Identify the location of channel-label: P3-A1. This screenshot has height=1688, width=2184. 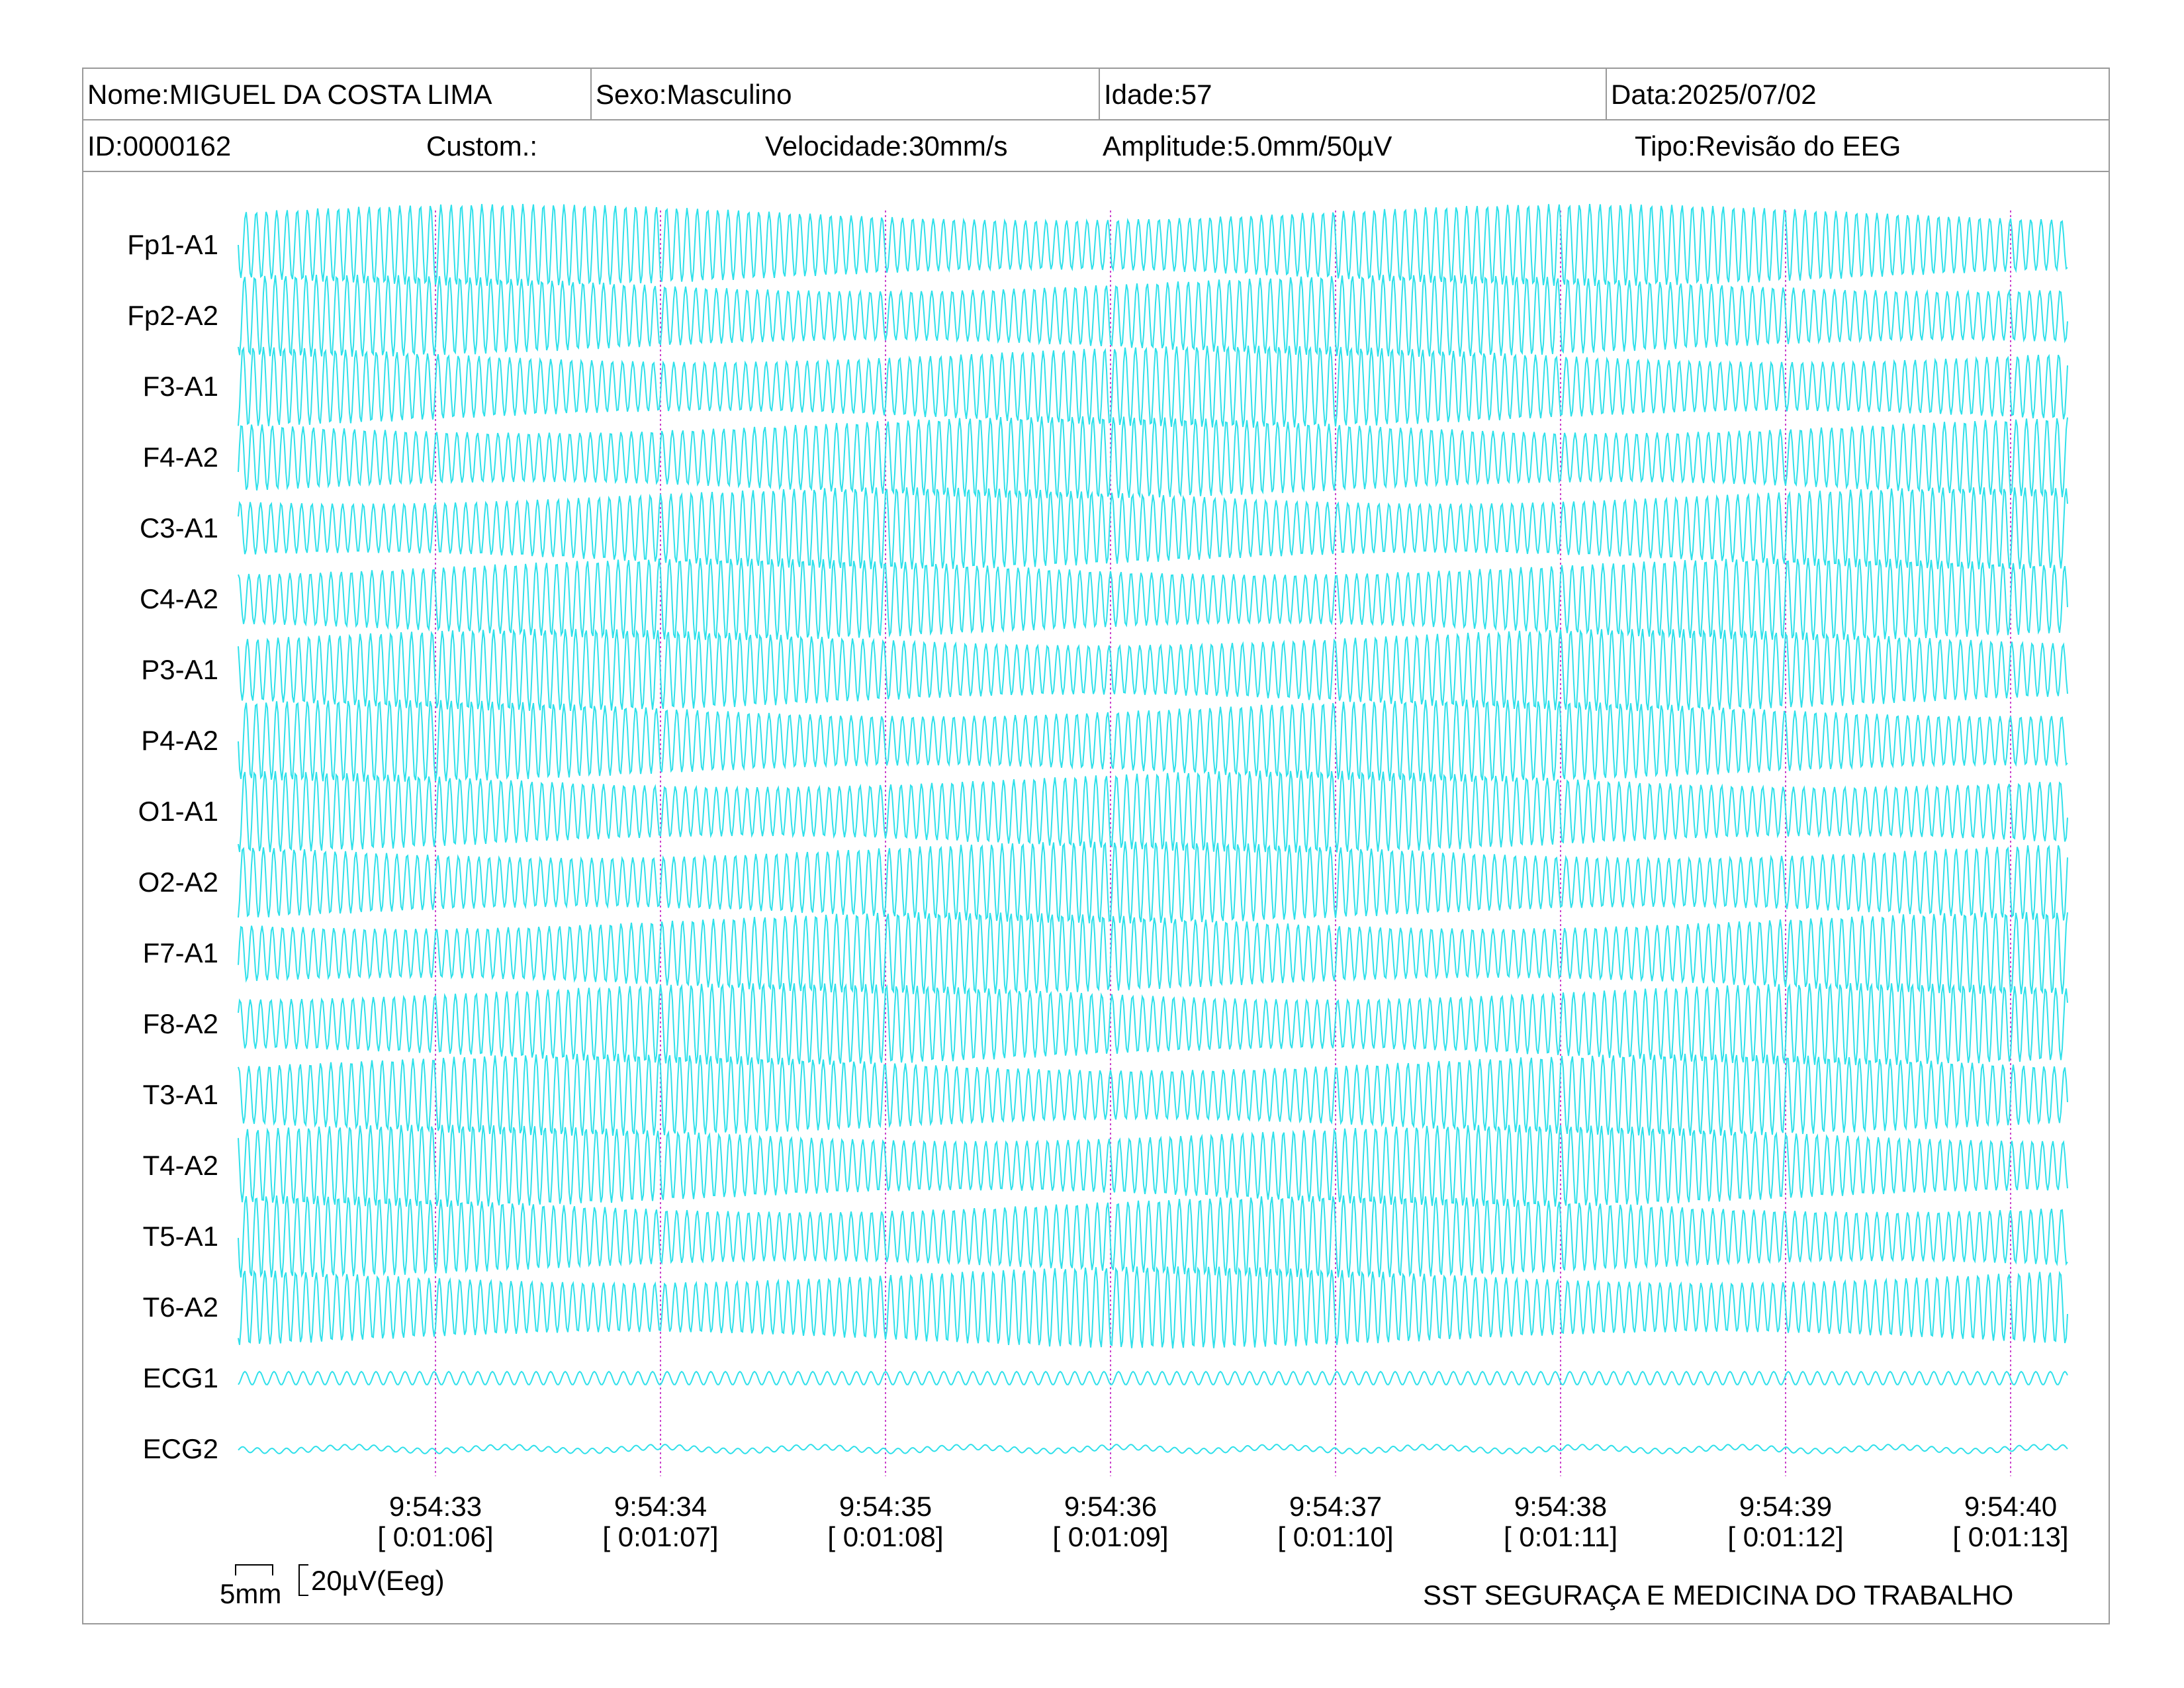
(179, 669).